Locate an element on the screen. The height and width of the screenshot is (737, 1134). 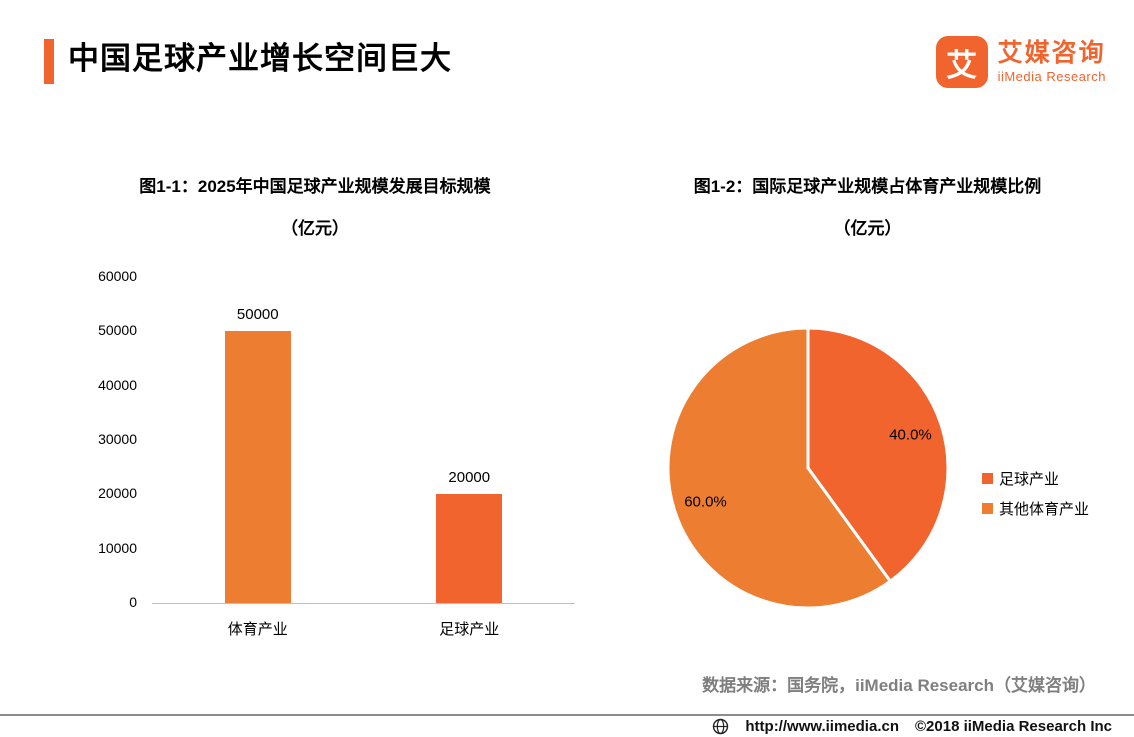
bar-chart-title: 图1-1：2025年中国足球产业规模发展目标规模 is located at coordinates (315, 186).